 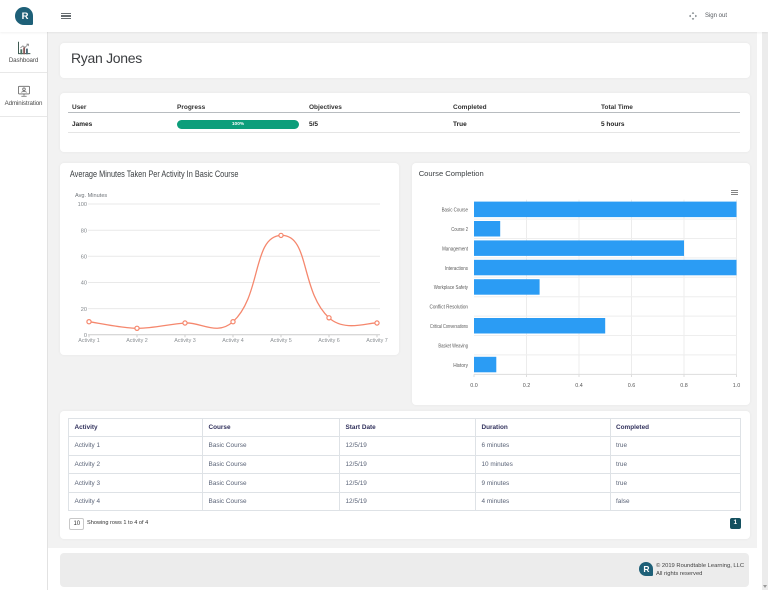 I want to click on svg-text: 0.6, so click(x=632, y=386).